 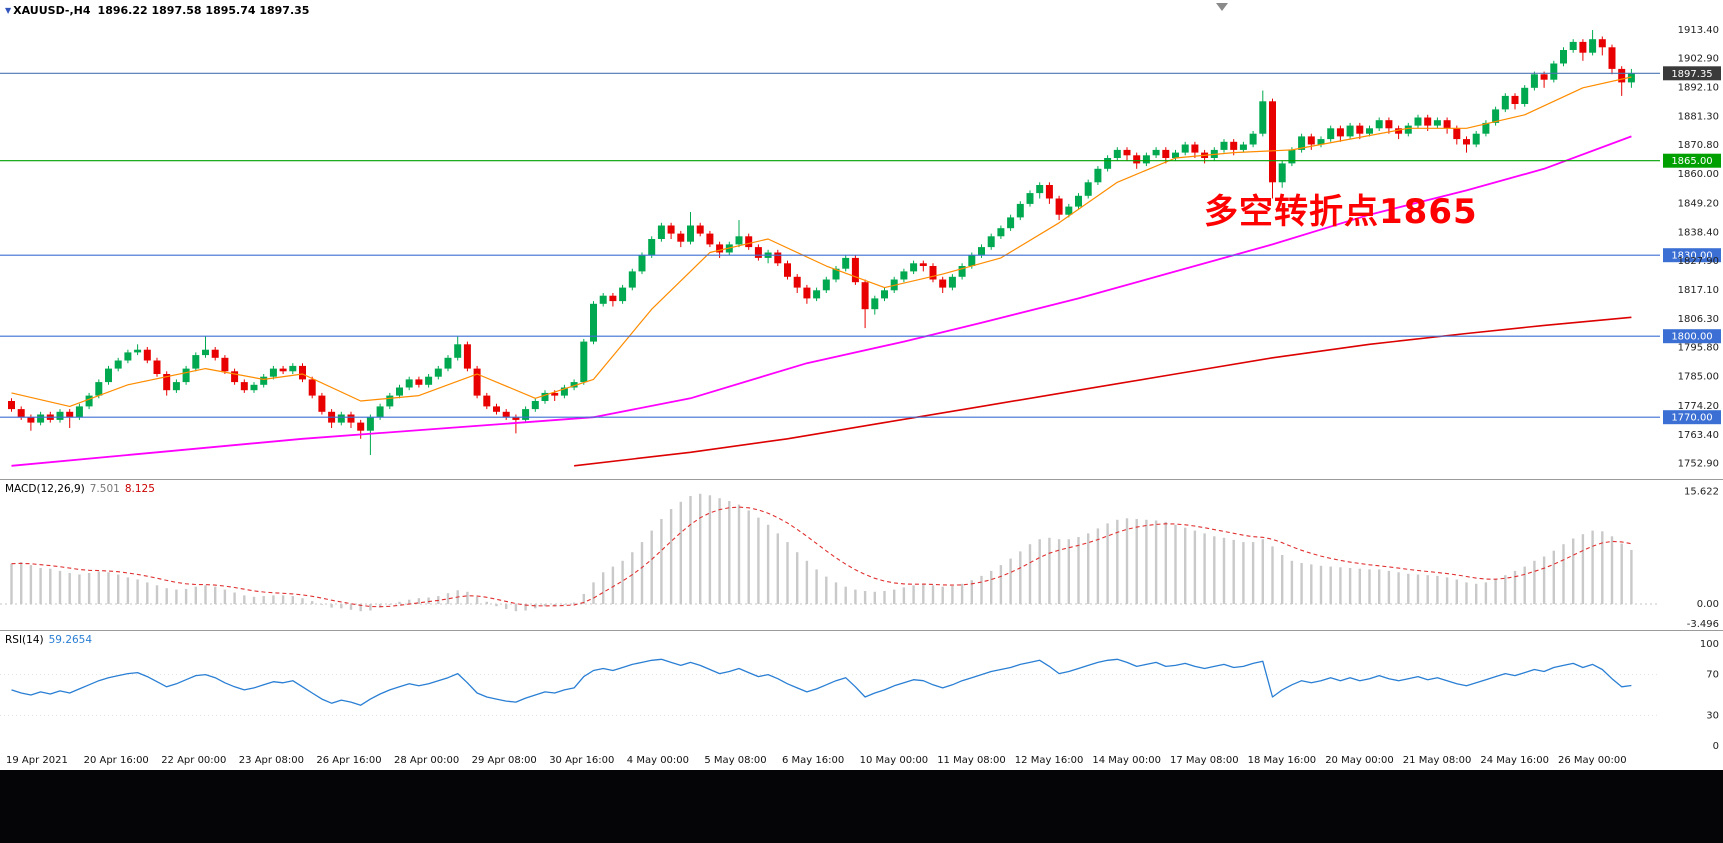 What do you see at coordinates (1204, 760) in the screenshot?
I see `time-axis-label: 17 May 08:00` at bounding box center [1204, 760].